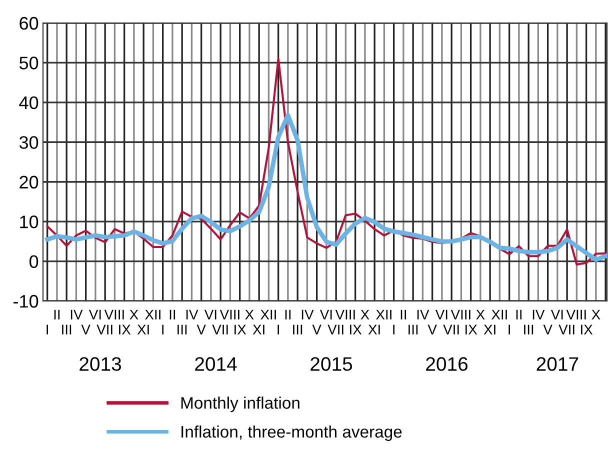 This screenshot has height=456, width=608. I want to click on text: 2013, so click(101, 364).